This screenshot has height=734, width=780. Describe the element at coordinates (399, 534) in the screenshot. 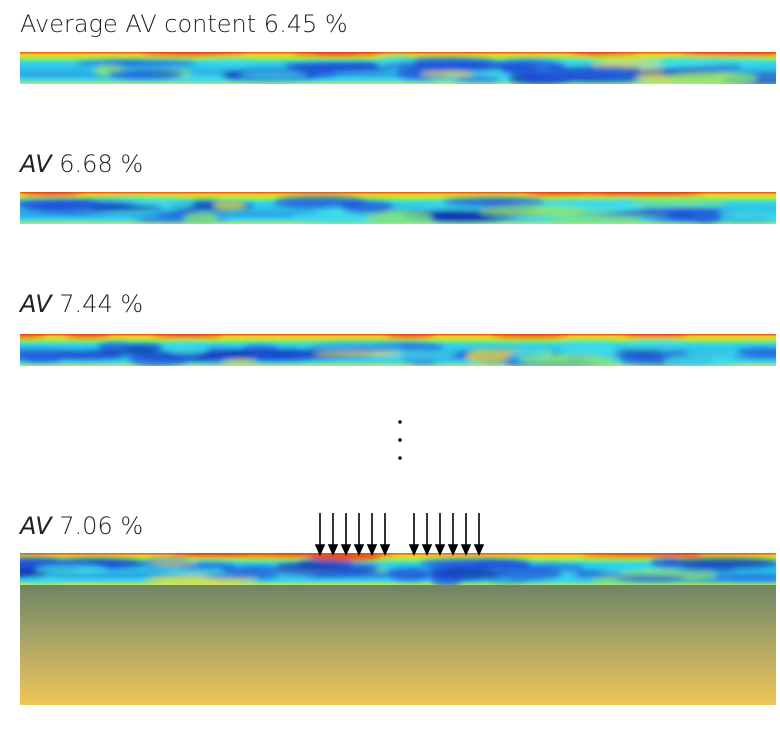

I see `load-arrows` at that location.